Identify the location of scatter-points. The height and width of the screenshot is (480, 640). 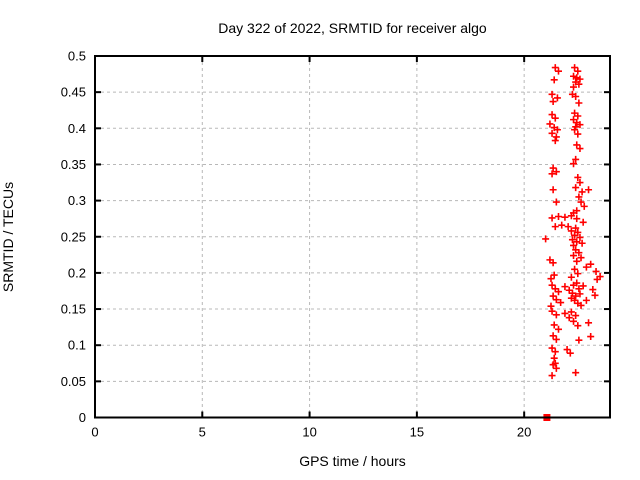
(573, 242).